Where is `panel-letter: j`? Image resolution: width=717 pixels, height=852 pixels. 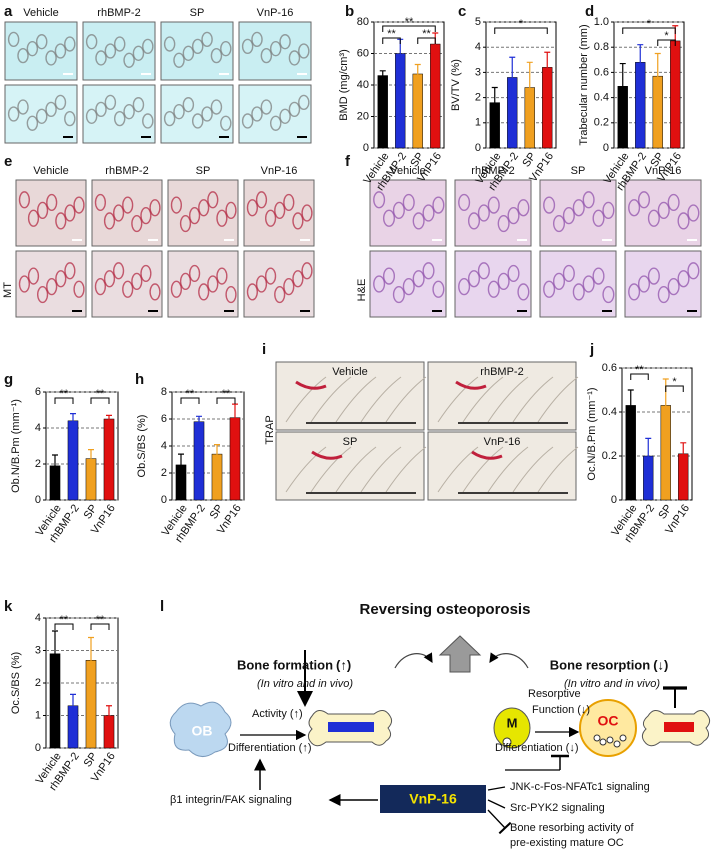
panel-letter: j is located at coordinates (591, 349).